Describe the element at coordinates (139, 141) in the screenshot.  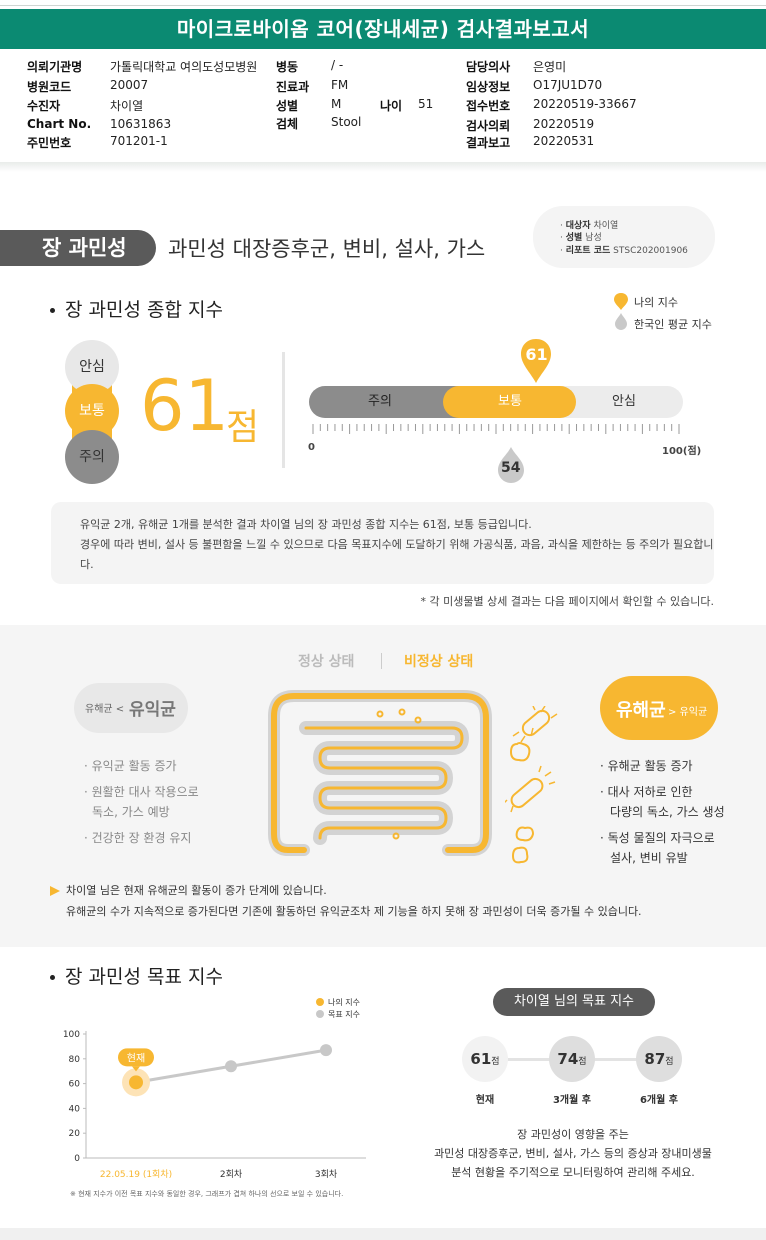
I see `meta-value: 701201-1` at that location.